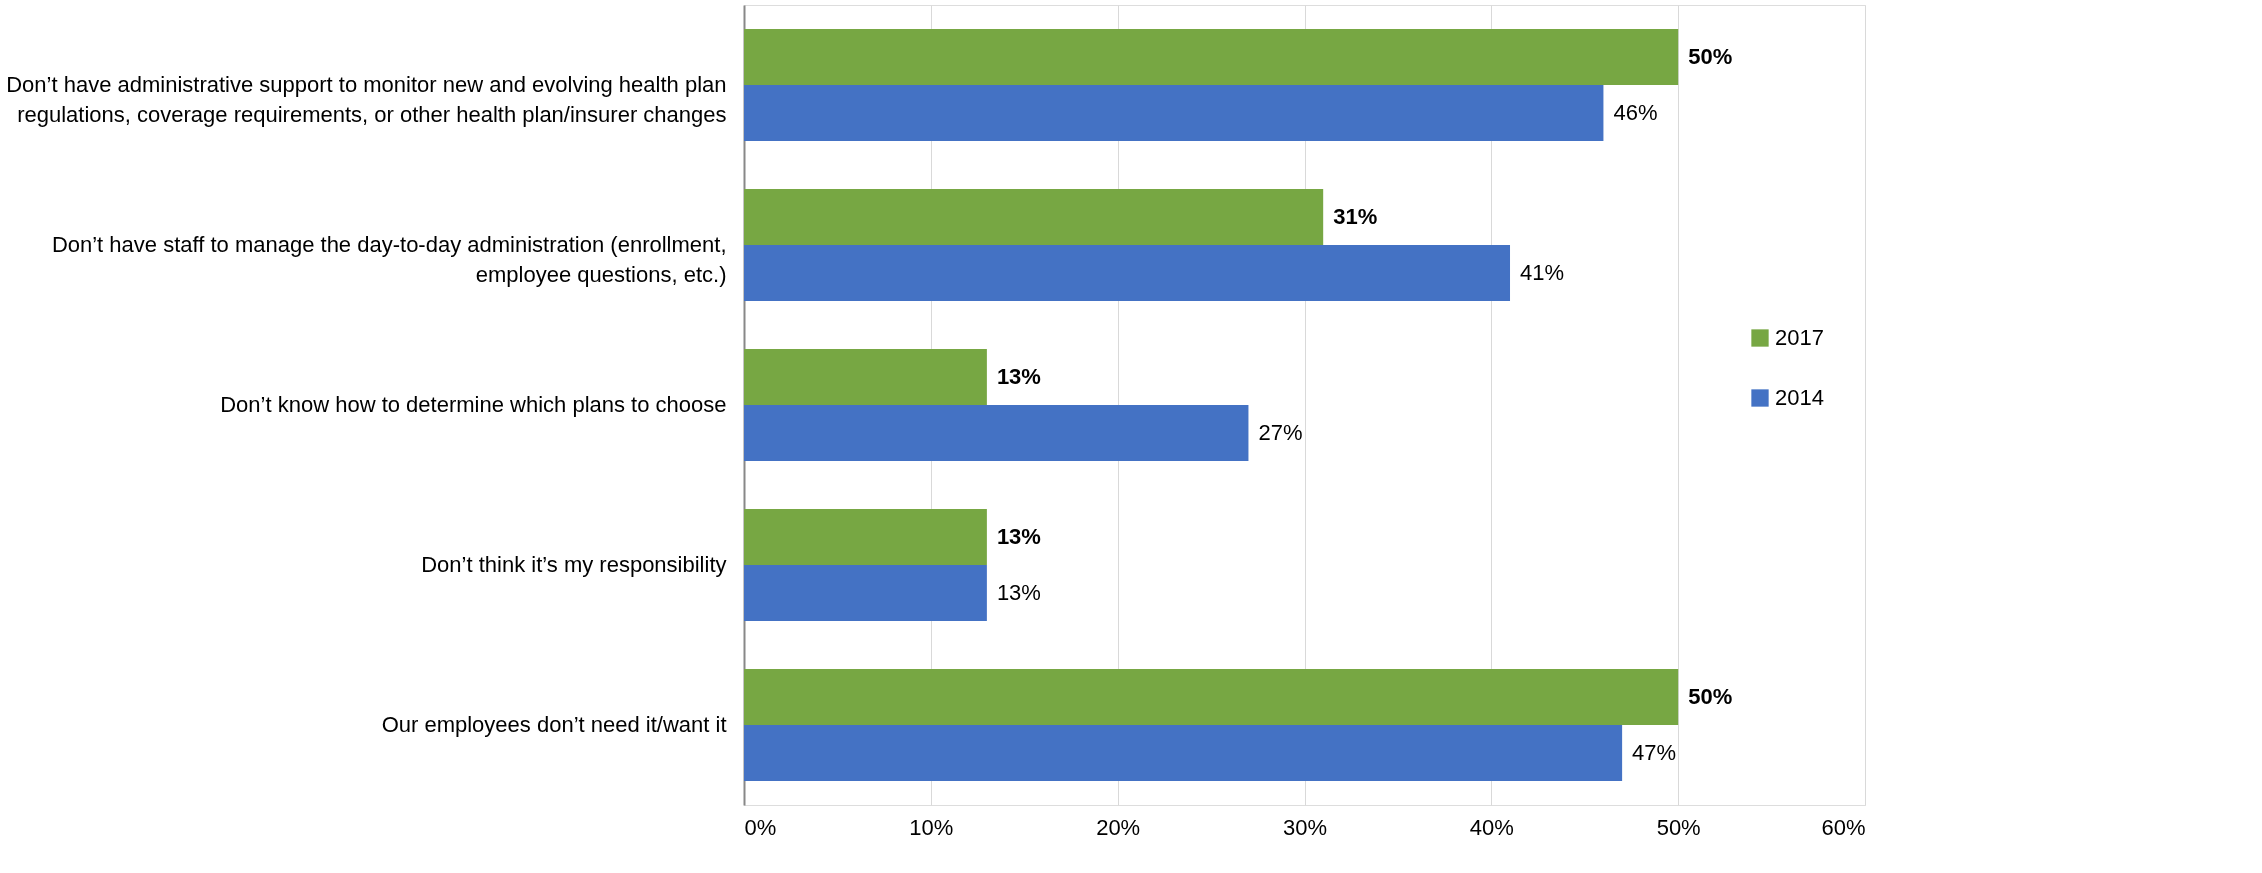  What do you see at coordinates (1280, 432) in the screenshot?
I see `data-label: 27%` at bounding box center [1280, 432].